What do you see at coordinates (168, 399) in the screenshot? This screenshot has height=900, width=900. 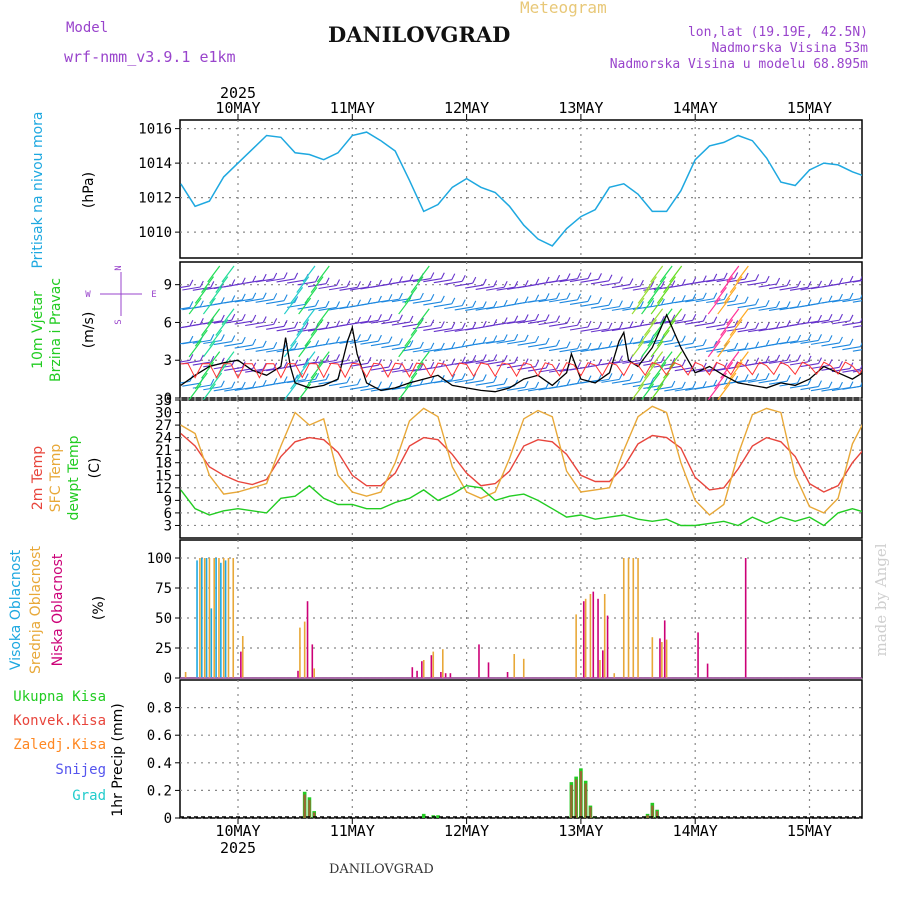 I see `y-tick-label: 0` at bounding box center [168, 399].